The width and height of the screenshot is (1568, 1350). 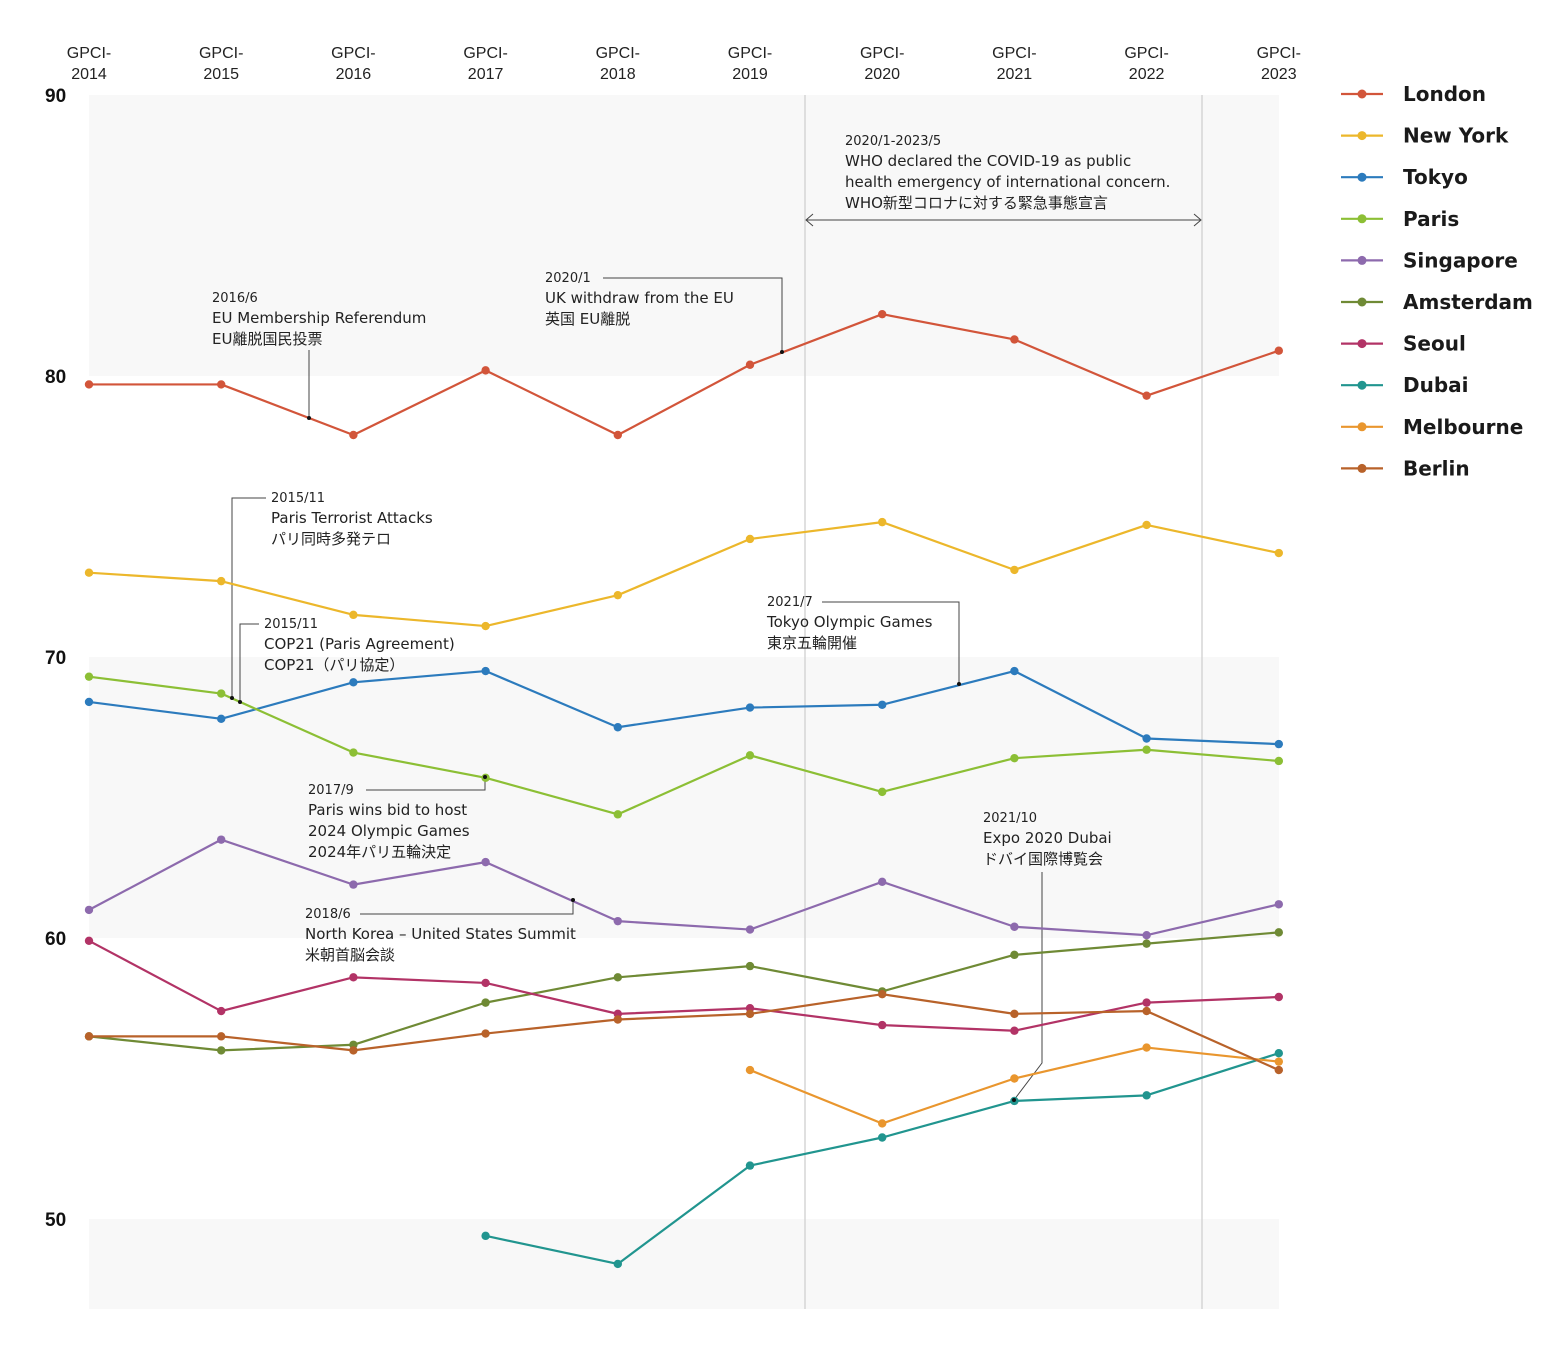 I want to click on annotation-text-line: 英国 EU離脱, so click(x=587, y=319).